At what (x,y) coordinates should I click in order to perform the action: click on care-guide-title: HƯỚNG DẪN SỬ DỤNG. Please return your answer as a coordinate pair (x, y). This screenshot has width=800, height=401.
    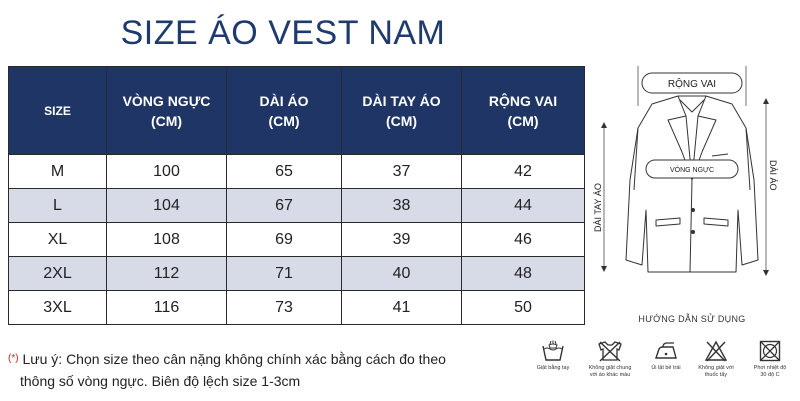
    Looking at the image, I should click on (692, 319).